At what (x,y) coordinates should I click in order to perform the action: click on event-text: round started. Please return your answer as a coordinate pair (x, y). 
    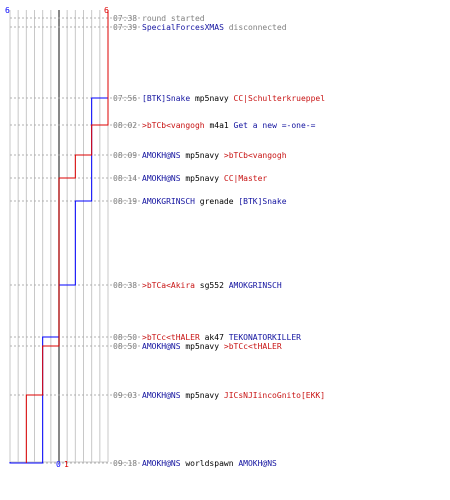
    Looking at the image, I should click on (173, 18).